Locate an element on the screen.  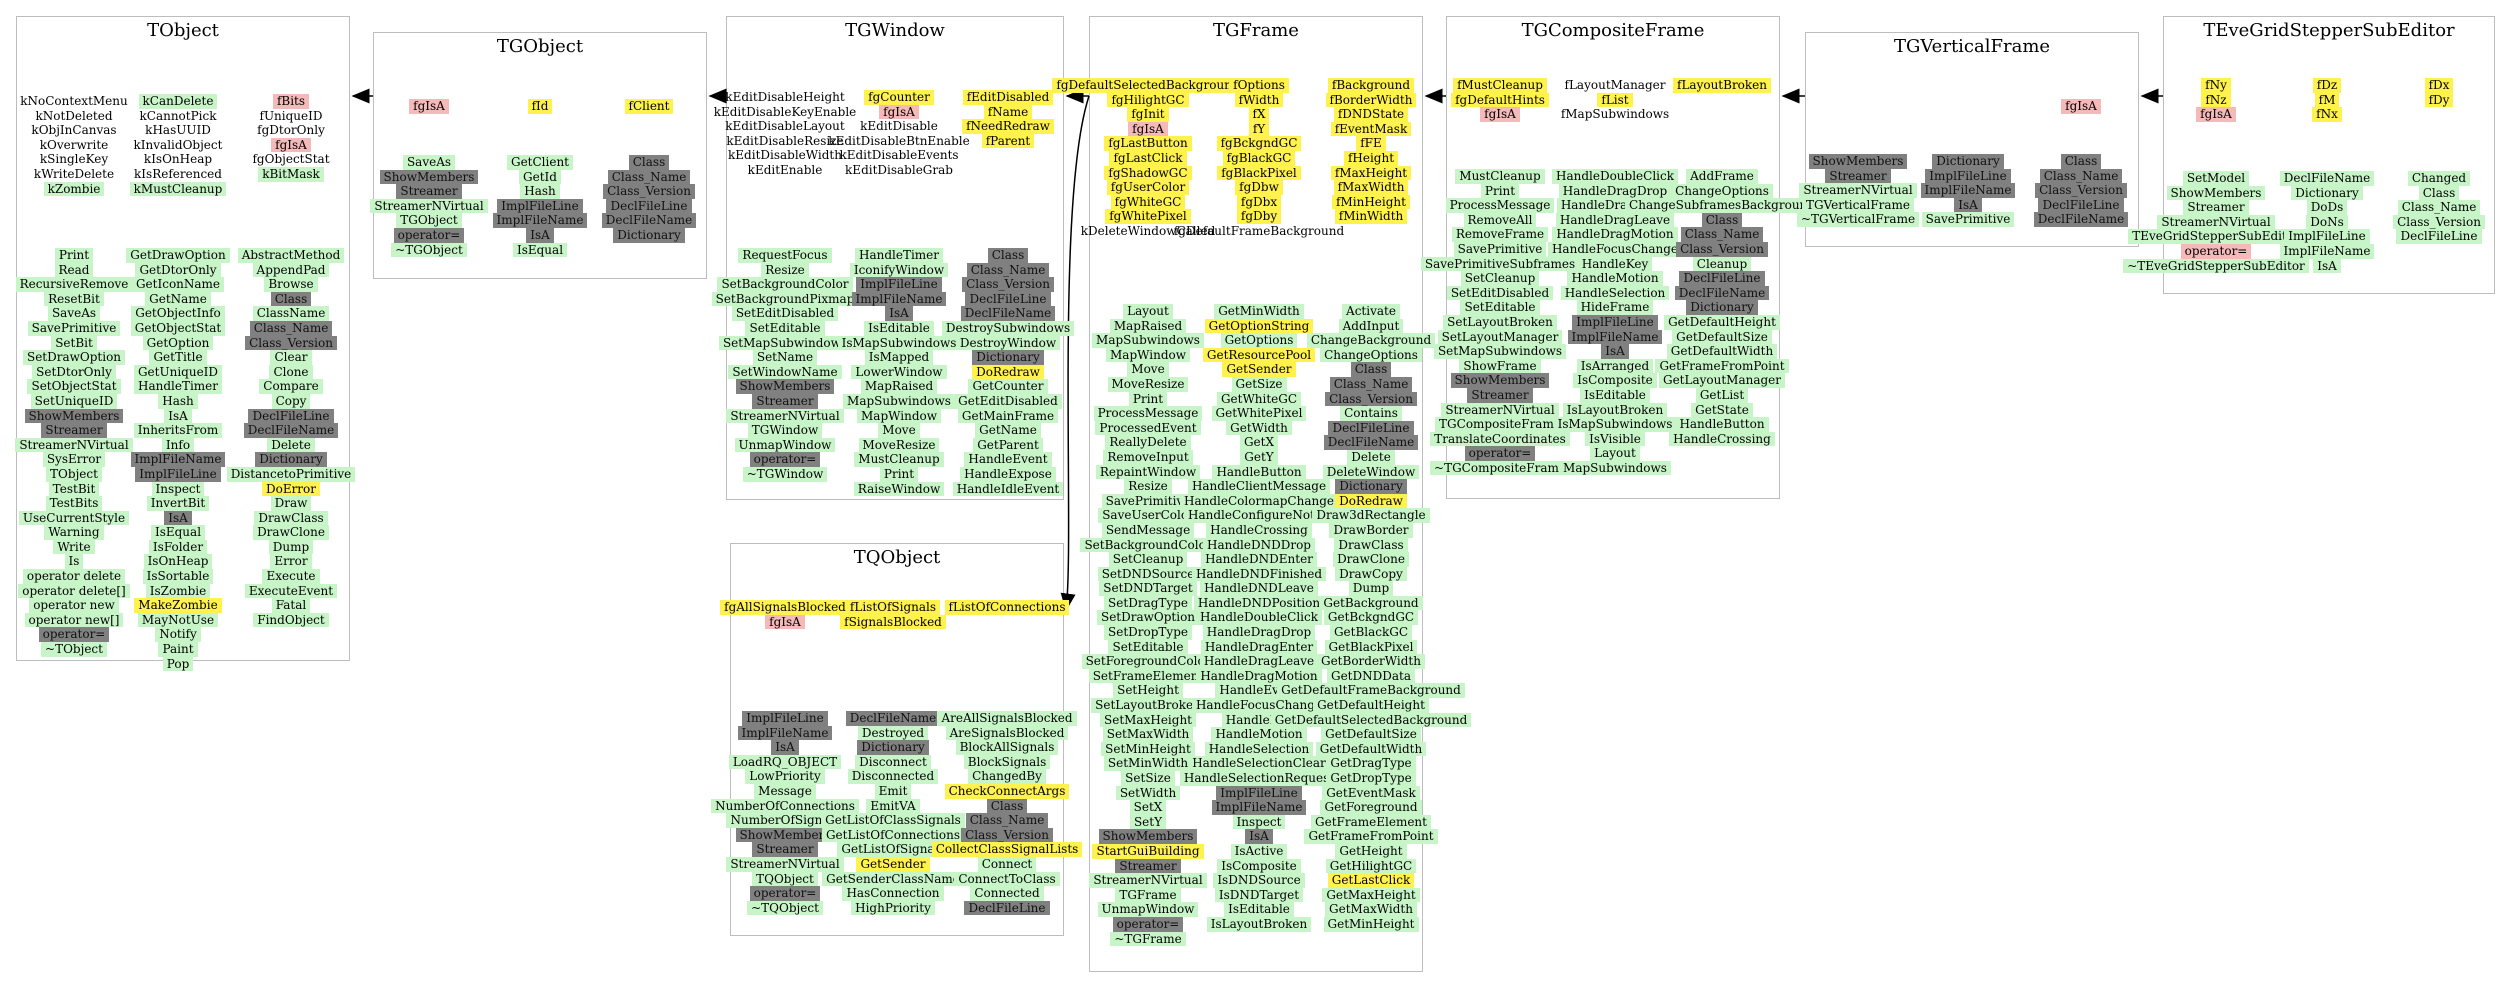
member-method: Activate is located at coordinates (1371, 311).